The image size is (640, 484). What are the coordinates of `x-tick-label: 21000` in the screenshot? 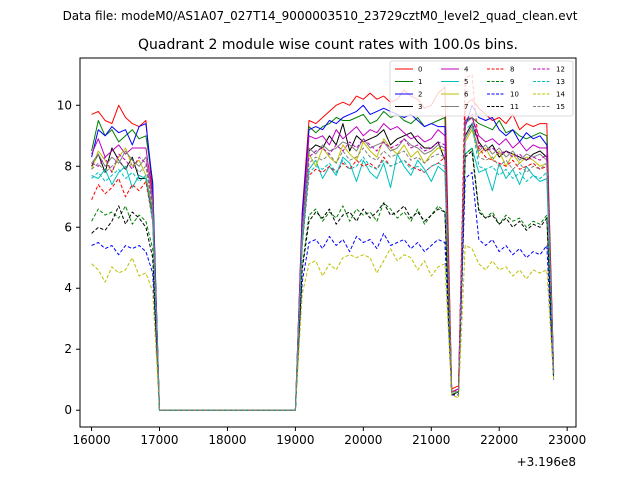 It's located at (431, 440).